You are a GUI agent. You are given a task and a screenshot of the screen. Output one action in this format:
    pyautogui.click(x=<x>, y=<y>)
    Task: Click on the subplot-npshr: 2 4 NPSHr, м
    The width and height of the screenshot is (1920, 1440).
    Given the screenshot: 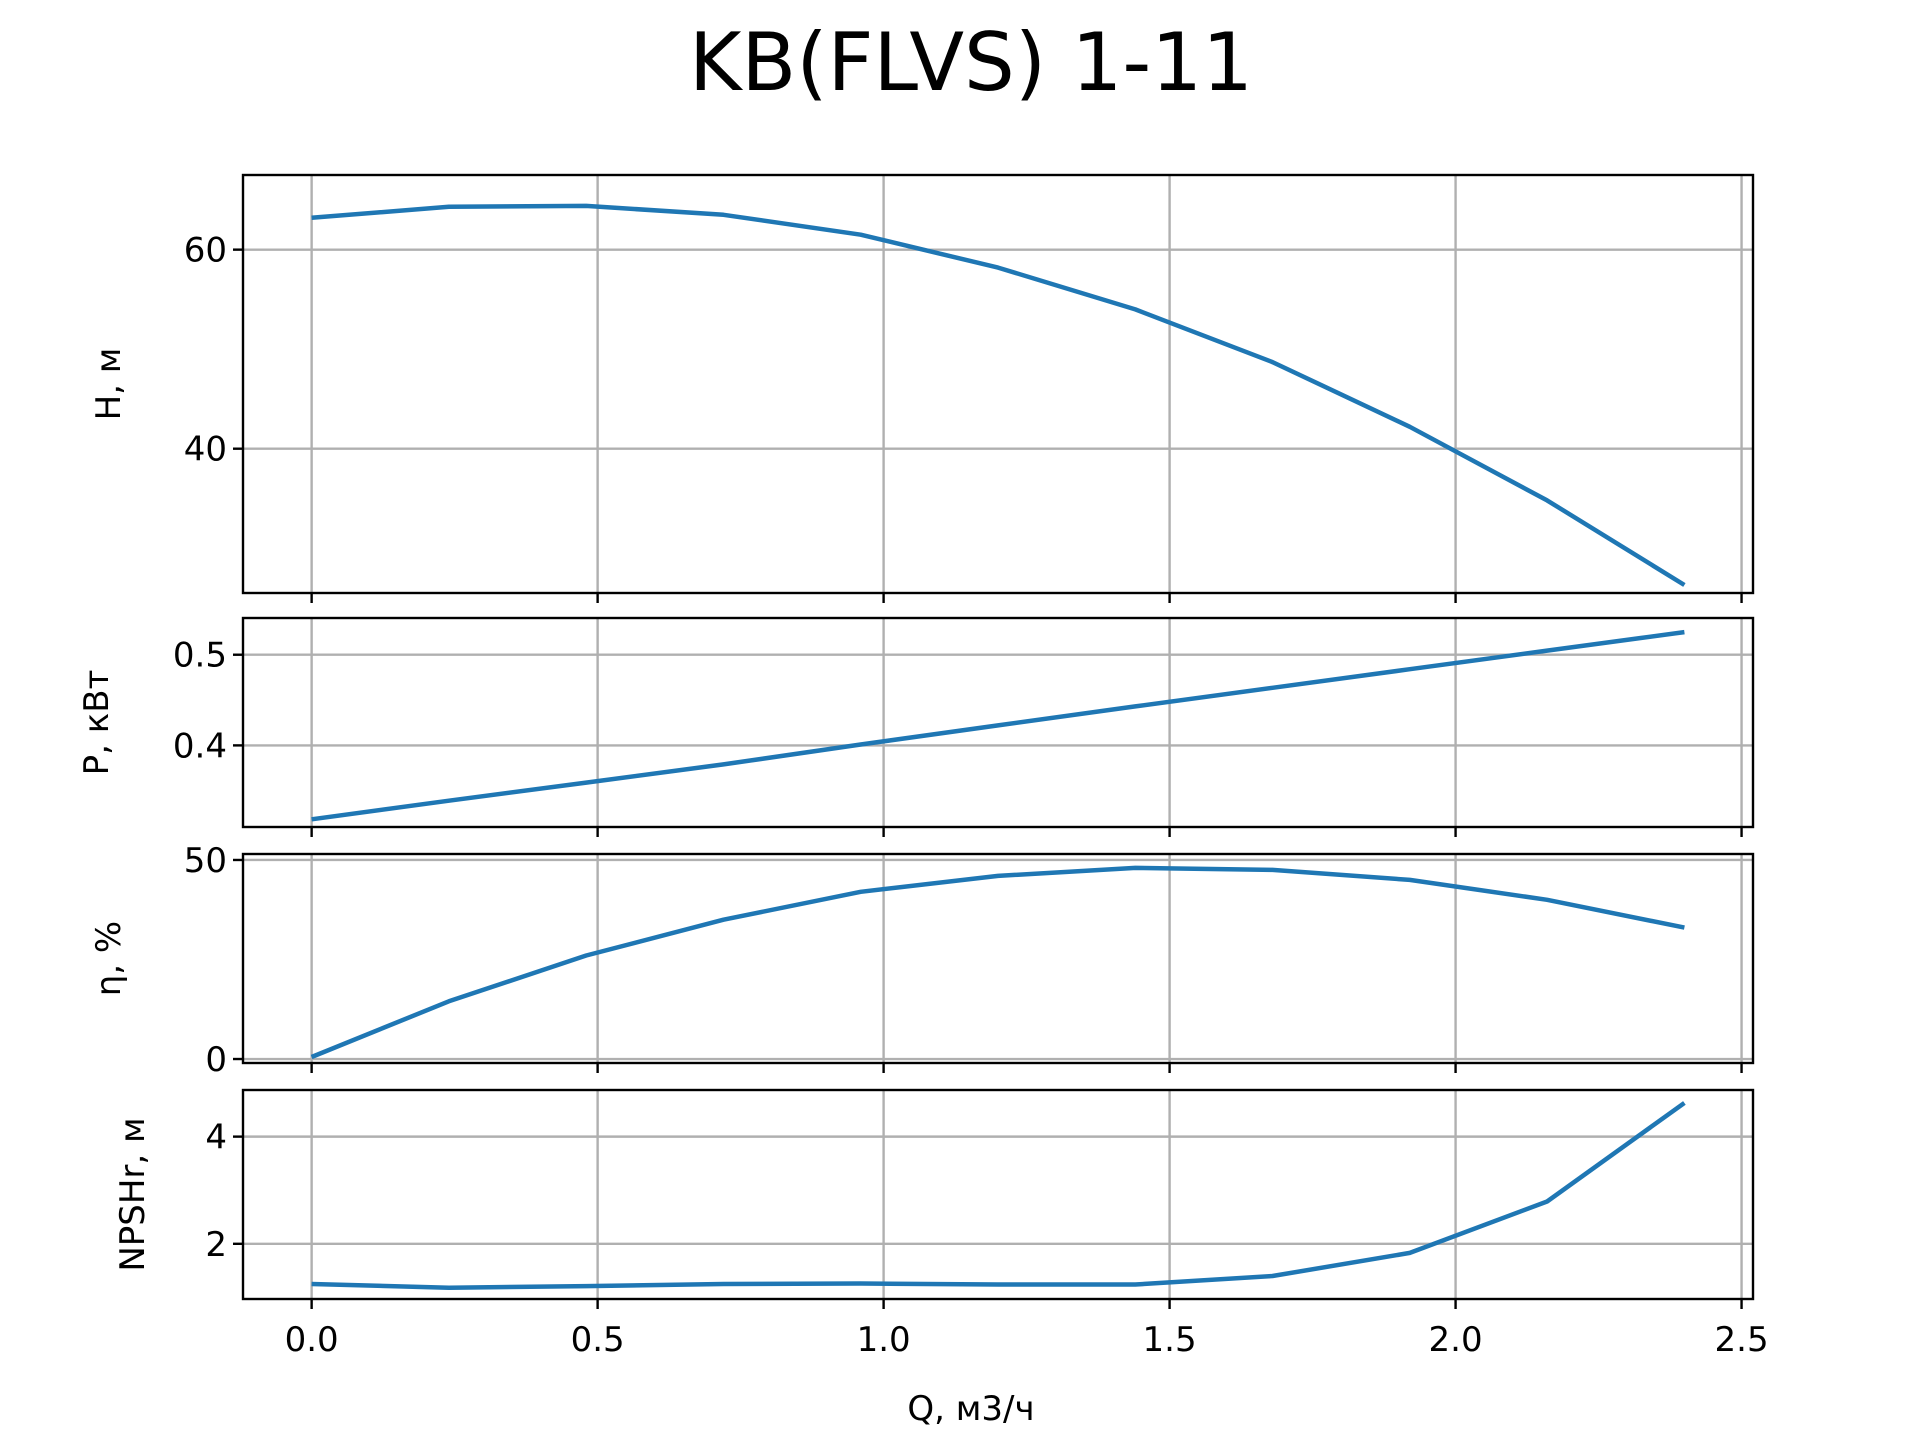 What is the action you would take?
    pyautogui.click(x=934, y=1198)
    